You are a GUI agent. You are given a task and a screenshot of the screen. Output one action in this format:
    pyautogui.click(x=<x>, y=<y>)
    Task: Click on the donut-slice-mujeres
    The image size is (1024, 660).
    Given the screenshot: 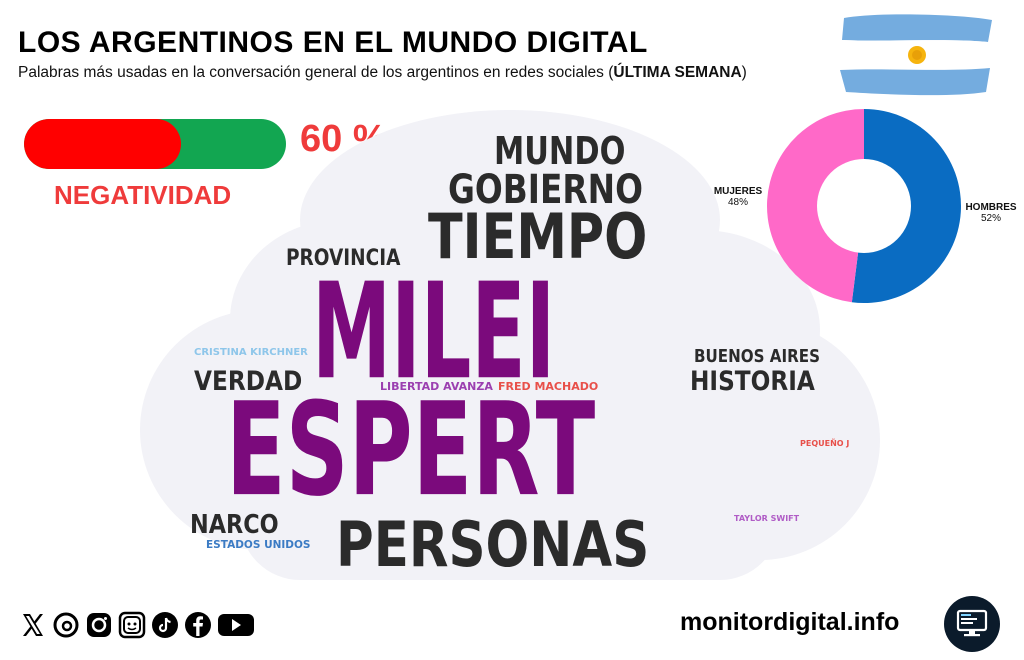 What is the action you would take?
    pyautogui.click(x=815, y=206)
    